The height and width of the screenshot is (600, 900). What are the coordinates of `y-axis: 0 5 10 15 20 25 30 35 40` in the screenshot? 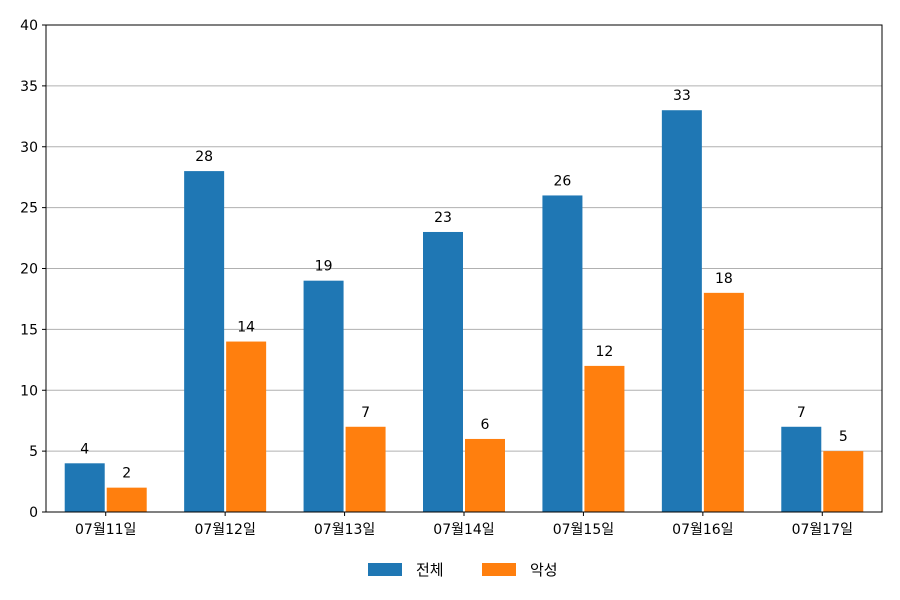 It's located at (33, 269).